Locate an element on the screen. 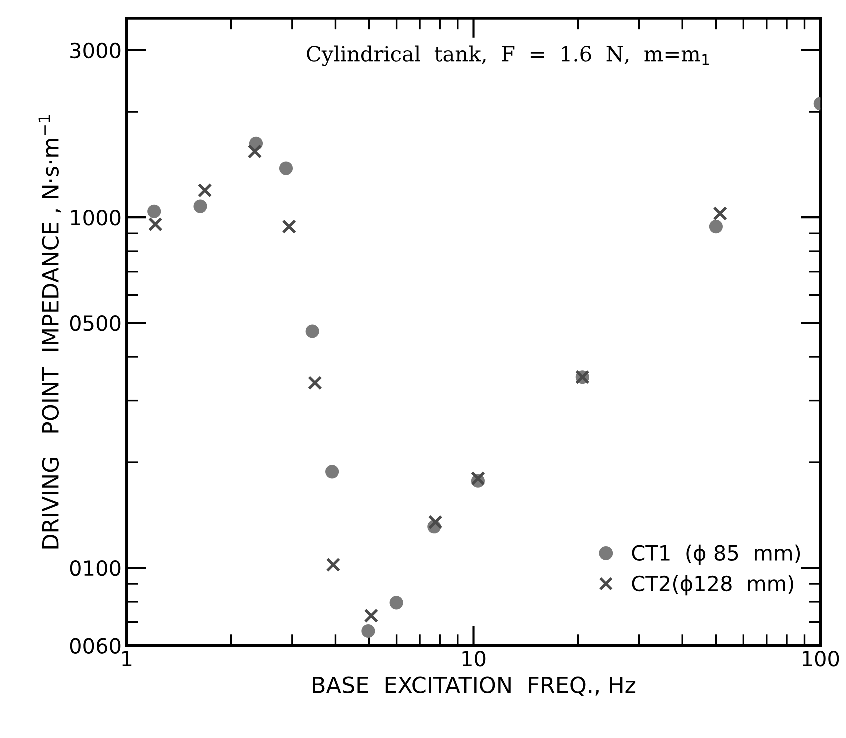  y-tick-label: 1000 is located at coordinates (96, 218).